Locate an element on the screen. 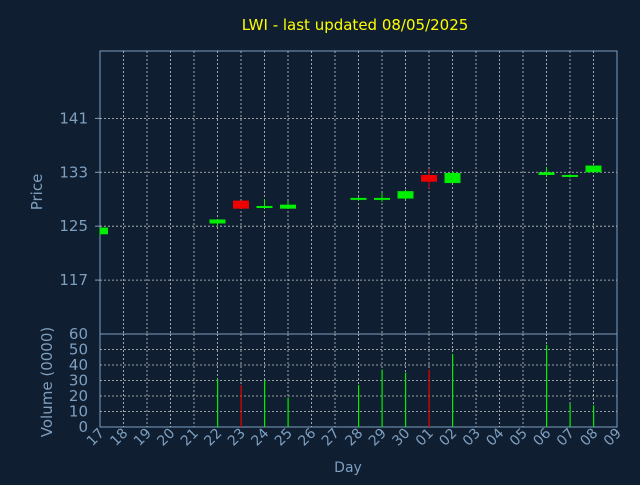 This screenshot has width=640, height=485. price-tick-label: 125 is located at coordinates (73, 226).